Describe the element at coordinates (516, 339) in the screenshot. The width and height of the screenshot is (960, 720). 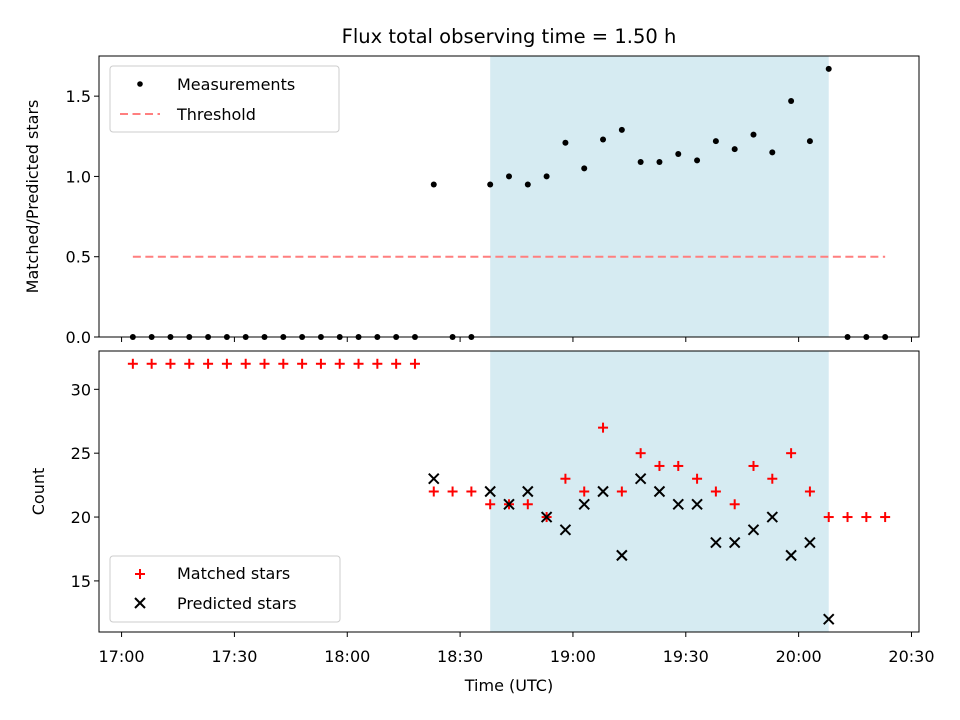
I see `top-x-tick-marks` at that location.